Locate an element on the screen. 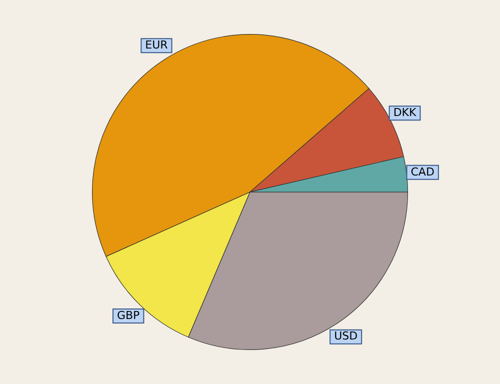  slice-label: DKK is located at coordinates (405, 112).